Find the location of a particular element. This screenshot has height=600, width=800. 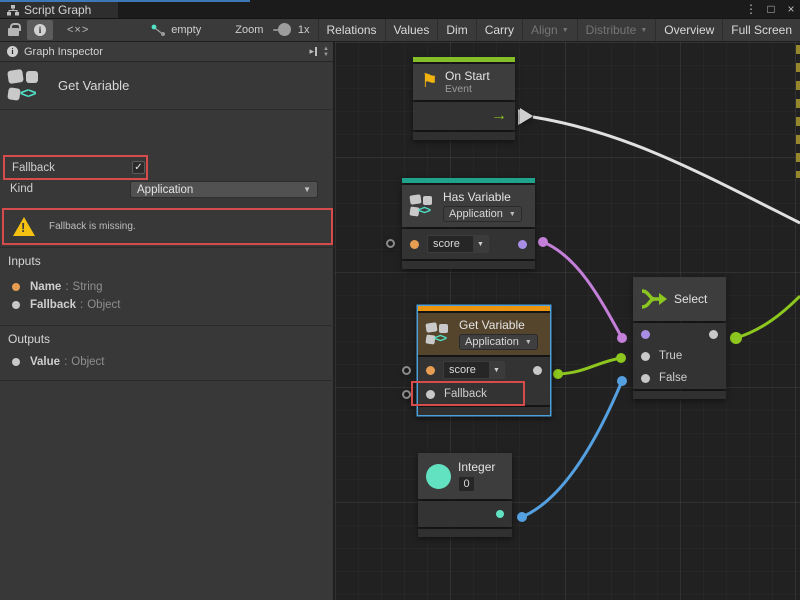

true-input-port is located at coordinates (645, 356).